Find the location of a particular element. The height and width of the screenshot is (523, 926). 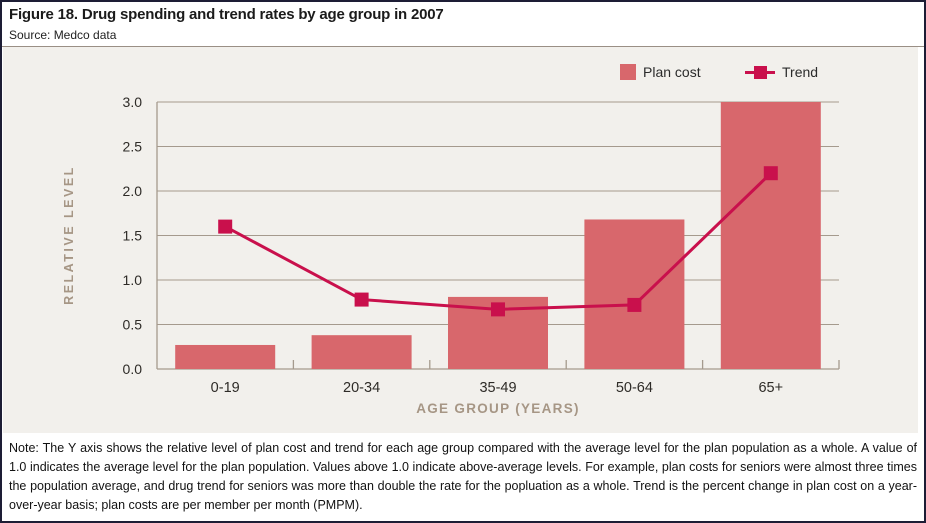

bar-65+ is located at coordinates (770, 235).